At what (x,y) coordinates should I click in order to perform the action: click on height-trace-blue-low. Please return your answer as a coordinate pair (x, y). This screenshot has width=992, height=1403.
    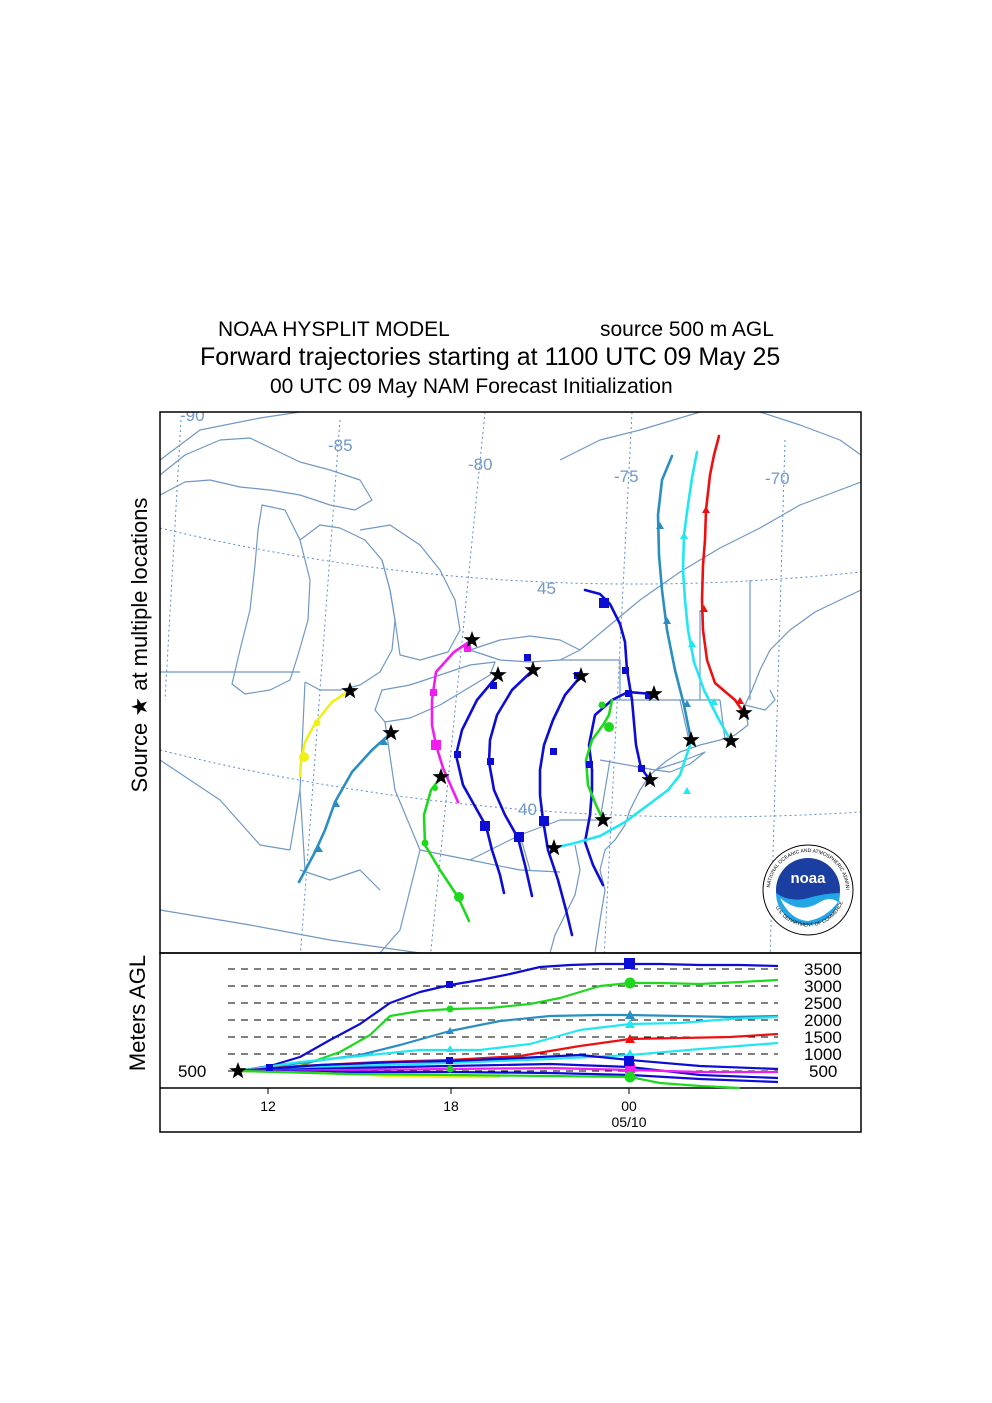
    Looking at the image, I should click on (508, 1071).